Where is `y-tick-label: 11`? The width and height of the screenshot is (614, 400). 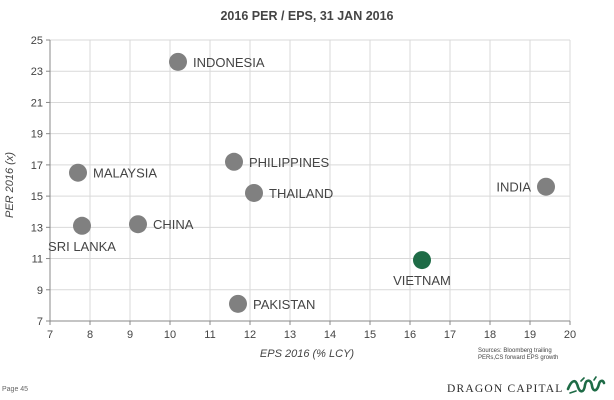 y-tick-label: 11 is located at coordinates (37, 260).